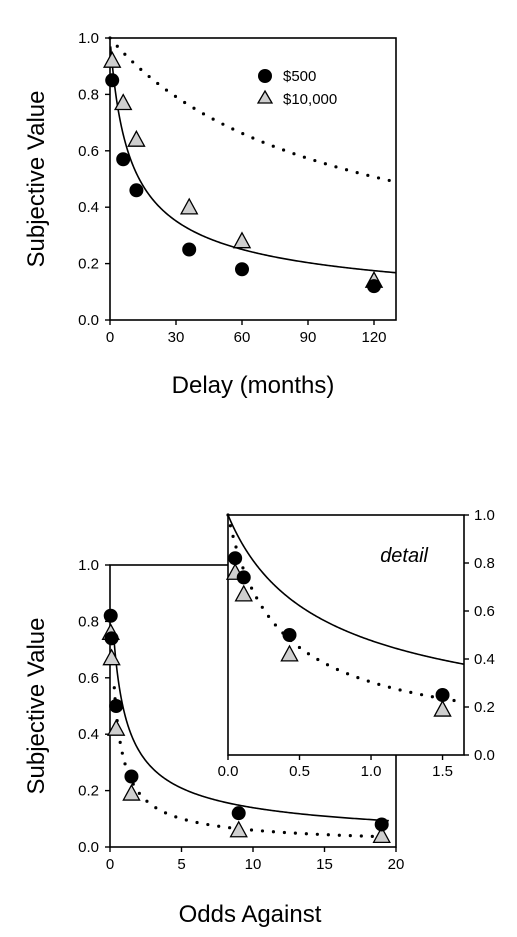  I want to click on legend-marker-triangle, so click(265, 96).